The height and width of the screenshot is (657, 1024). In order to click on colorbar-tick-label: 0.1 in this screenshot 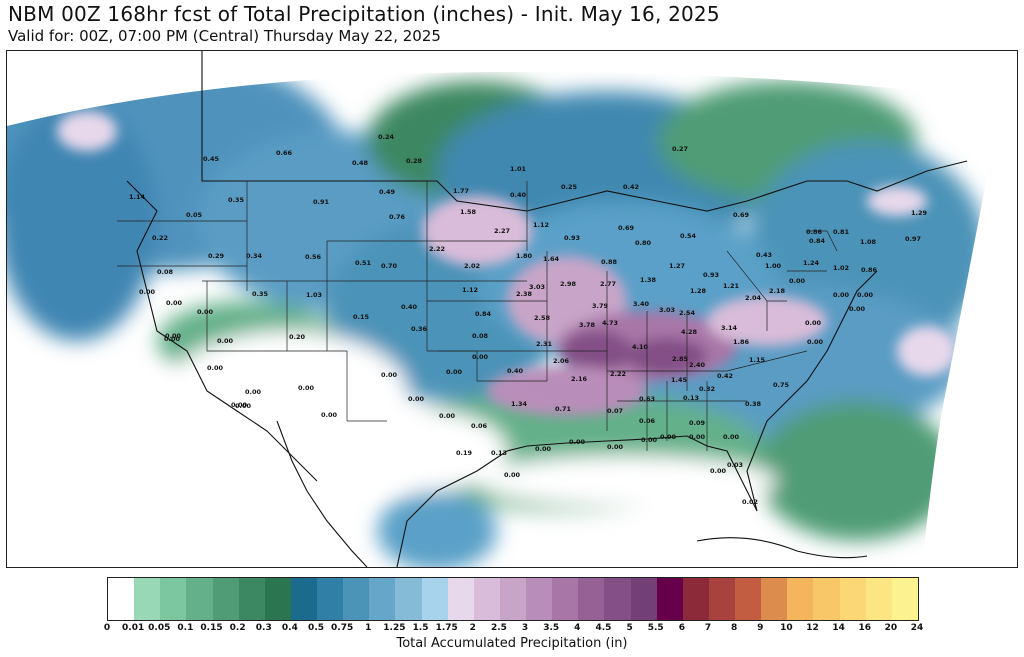, I will do `click(185, 628)`.